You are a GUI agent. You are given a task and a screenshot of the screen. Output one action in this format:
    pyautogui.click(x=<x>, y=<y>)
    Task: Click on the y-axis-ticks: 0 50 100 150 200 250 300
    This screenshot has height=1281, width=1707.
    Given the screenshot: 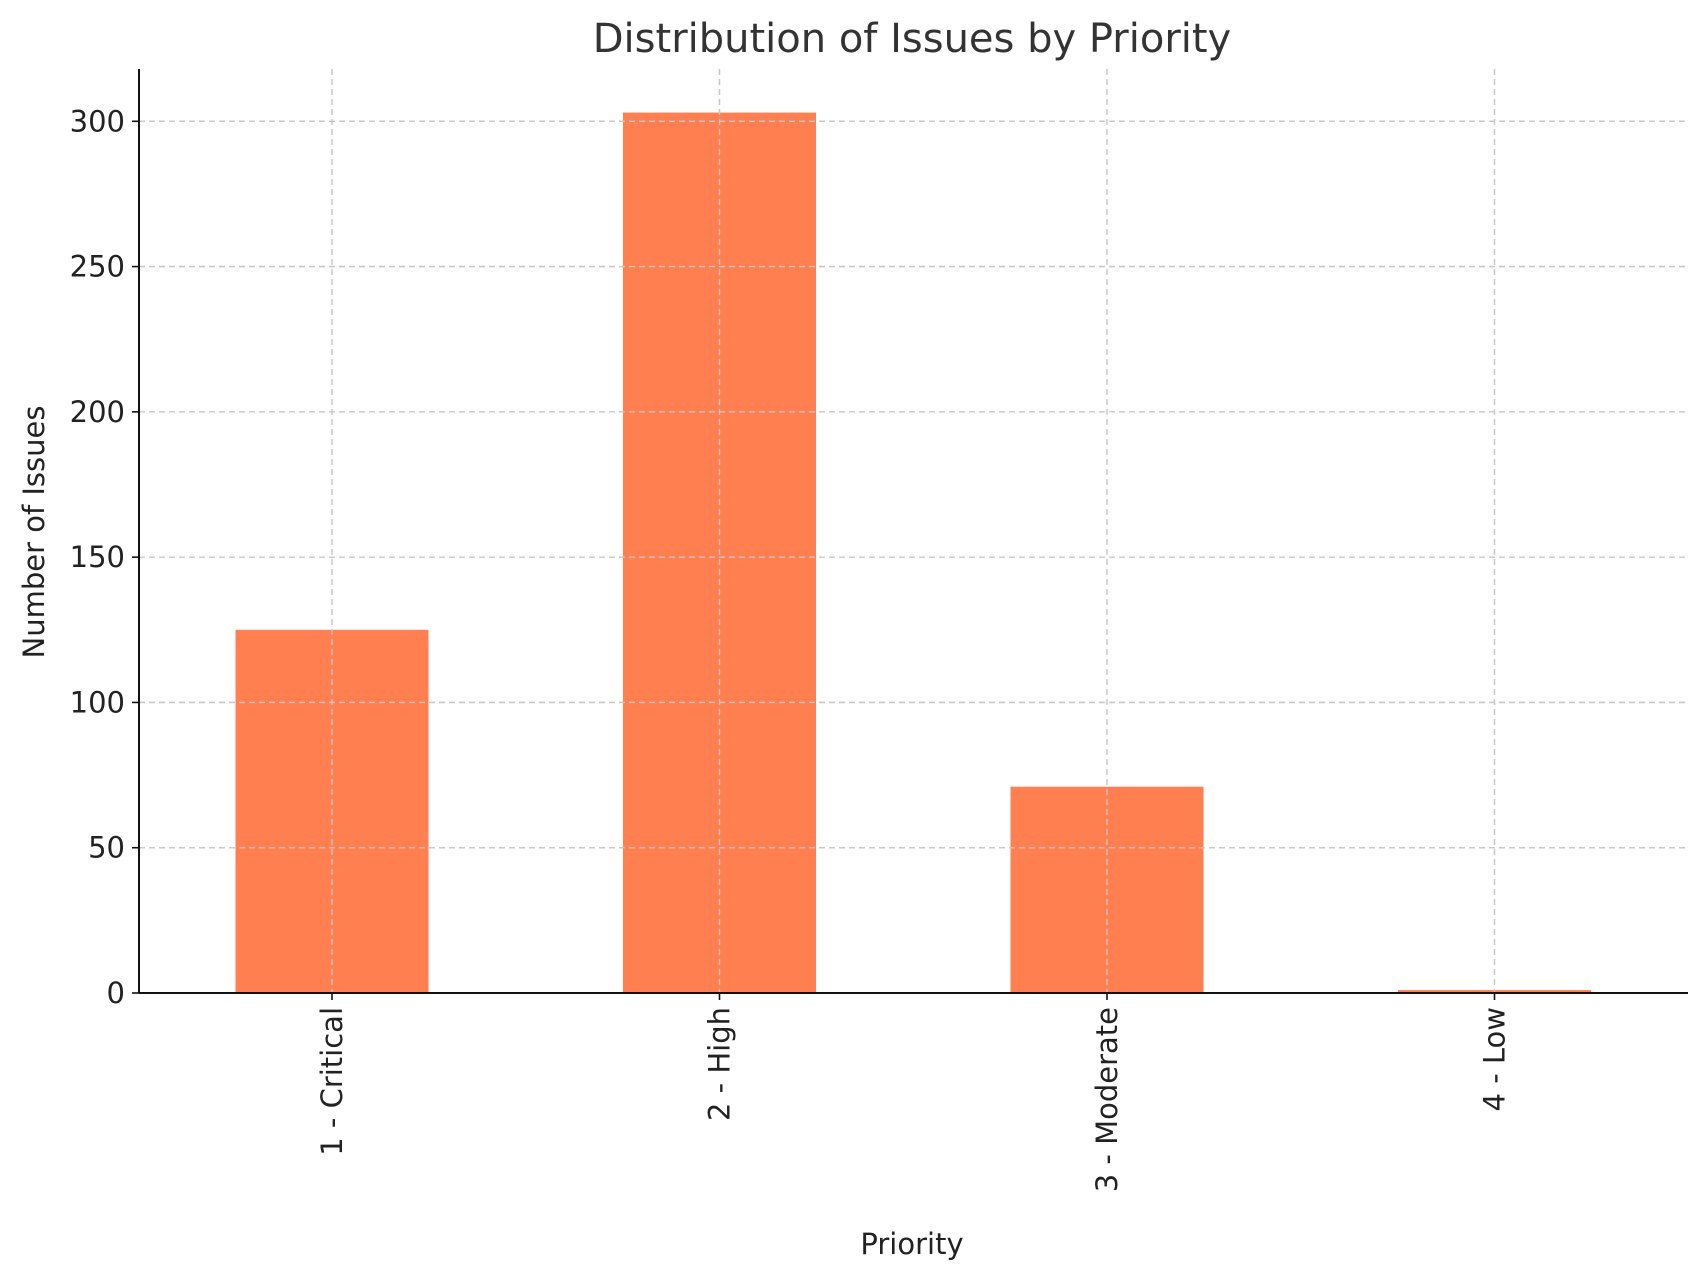 What is the action you would take?
    pyautogui.click(x=104, y=557)
    